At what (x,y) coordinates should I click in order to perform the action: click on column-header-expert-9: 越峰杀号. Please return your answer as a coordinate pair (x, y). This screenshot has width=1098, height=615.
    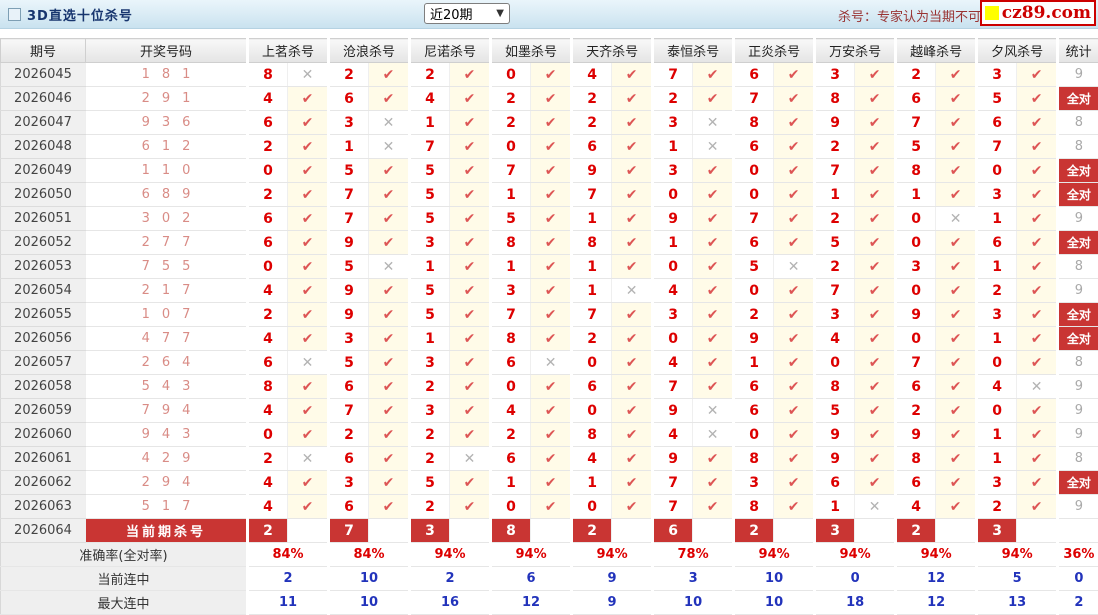
    Looking at the image, I should click on (936, 50).